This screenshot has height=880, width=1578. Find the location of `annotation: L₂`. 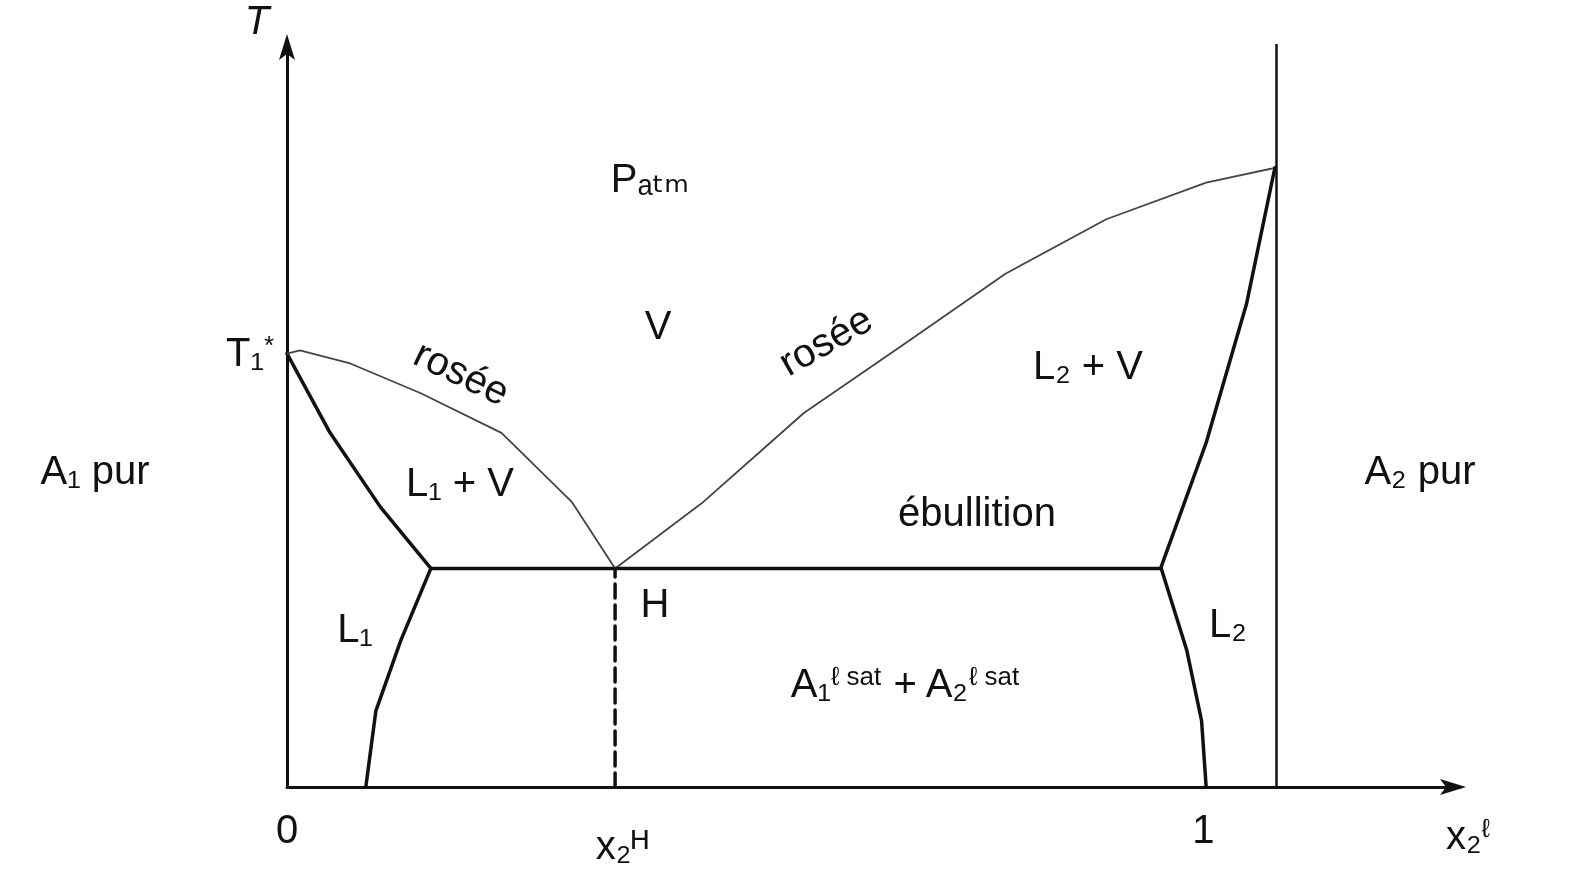

annotation: L₂ is located at coordinates (1228, 623).